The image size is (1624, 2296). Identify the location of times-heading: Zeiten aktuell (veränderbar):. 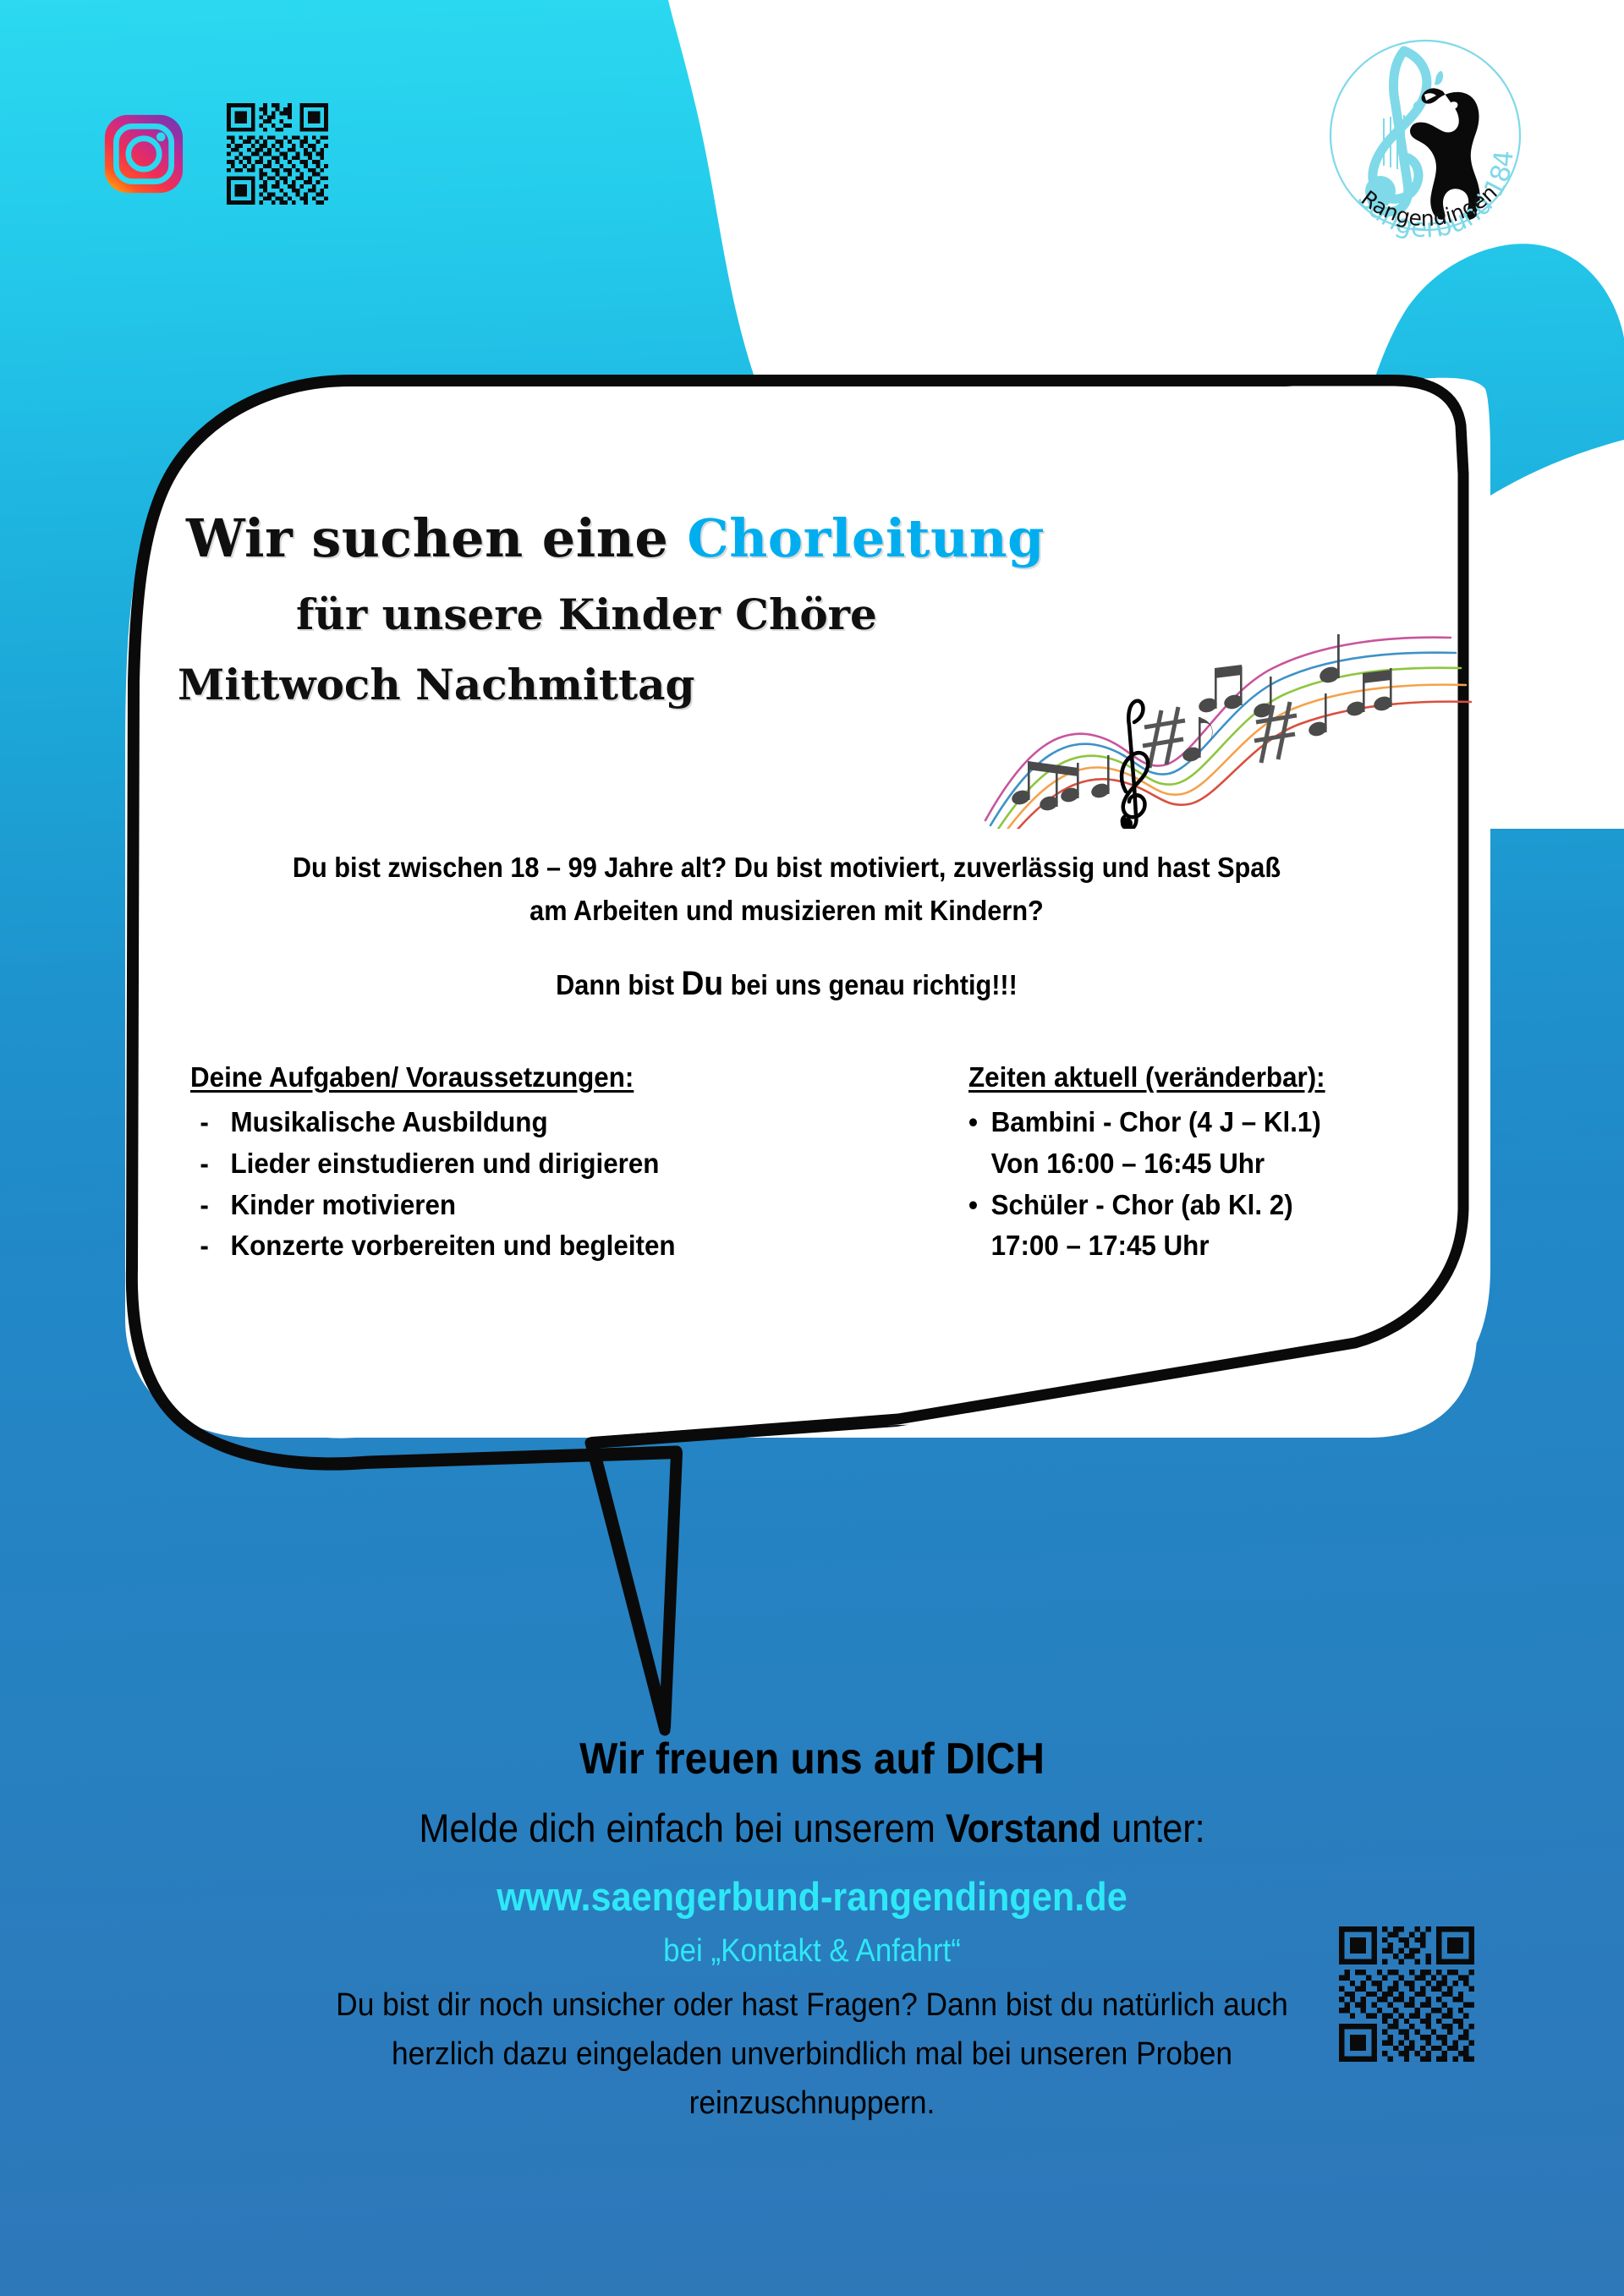
(1146, 1077).